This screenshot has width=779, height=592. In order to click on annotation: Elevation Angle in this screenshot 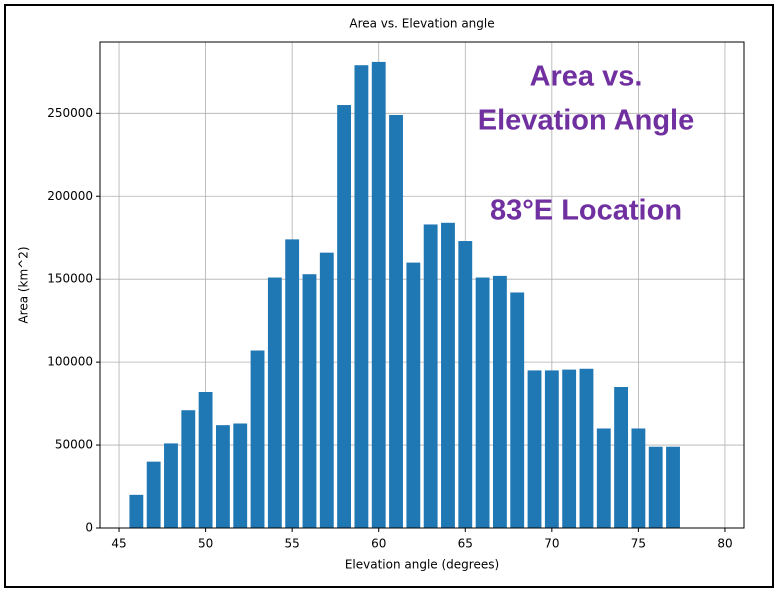, I will do `click(586, 121)`.